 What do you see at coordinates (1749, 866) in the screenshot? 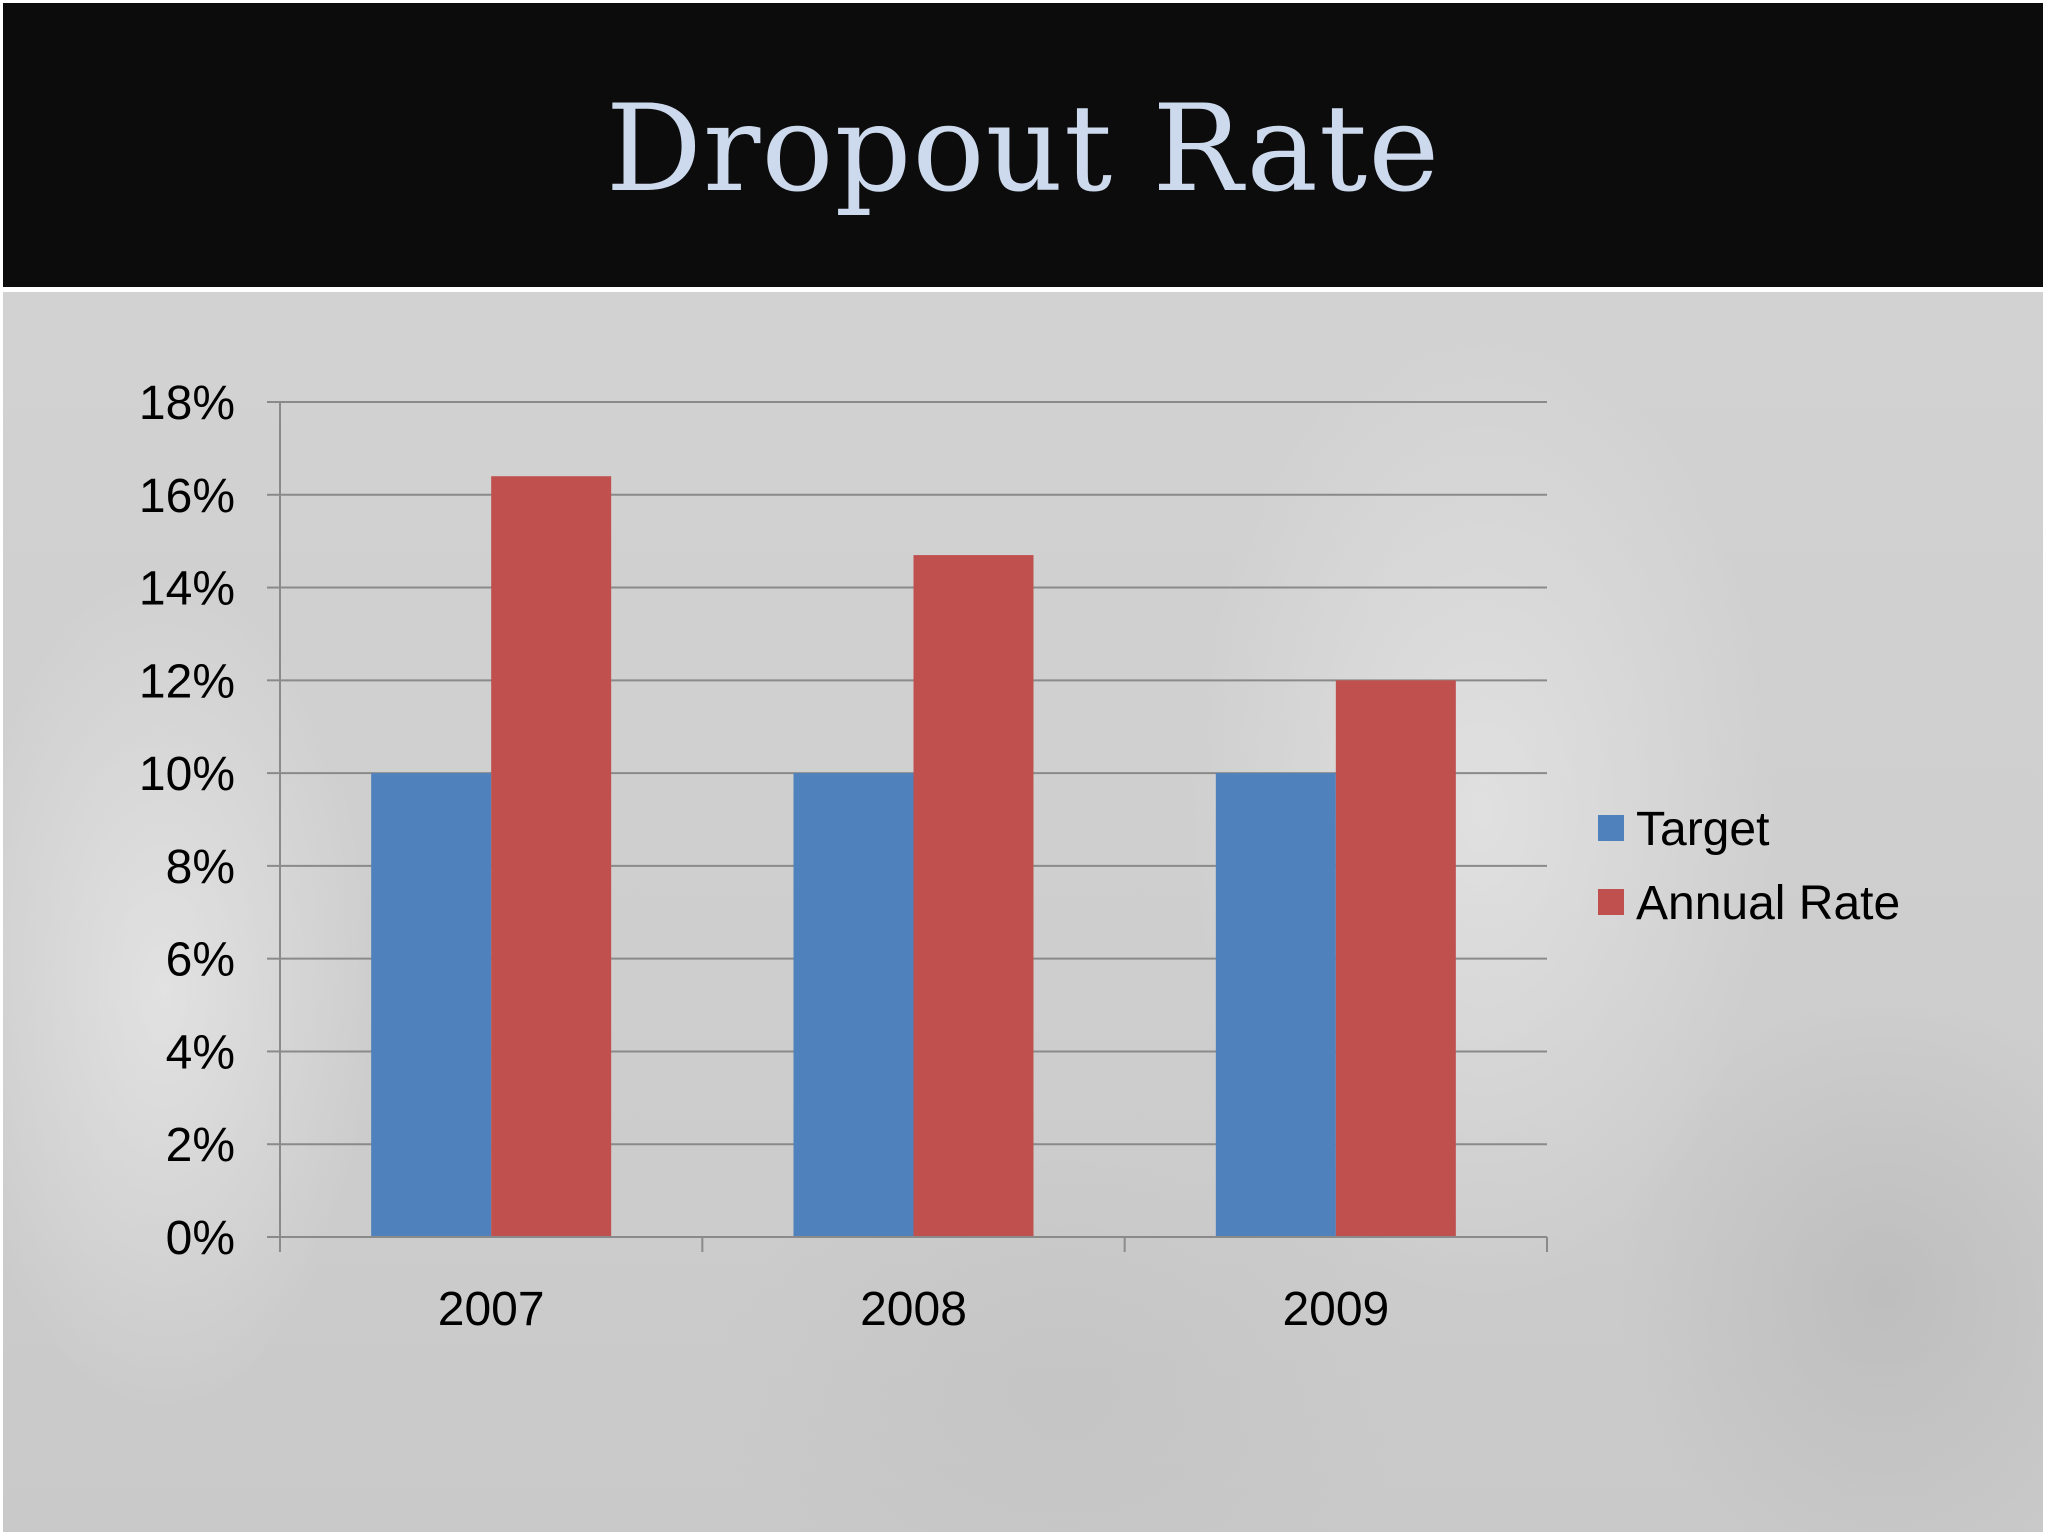
I see `legend: Target Annual Rate` at bounding box center [1749, 866].